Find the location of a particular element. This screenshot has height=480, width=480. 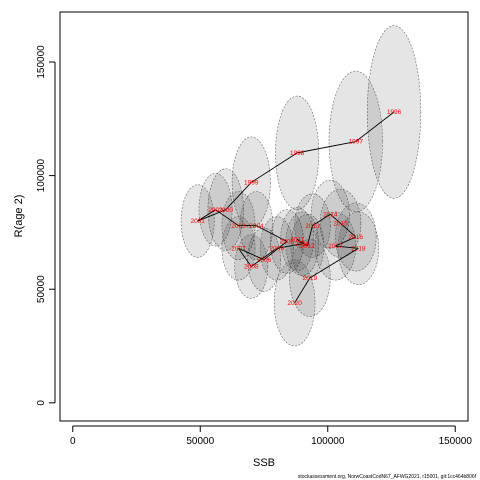

year-label-1999: 1999 is located at coordinates (251, 183).